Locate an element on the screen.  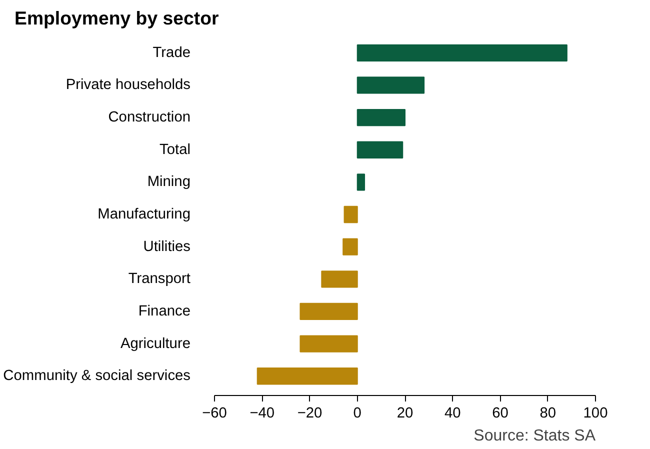
chart-title: Employmeny by sector is located at coordinates (116, 18).